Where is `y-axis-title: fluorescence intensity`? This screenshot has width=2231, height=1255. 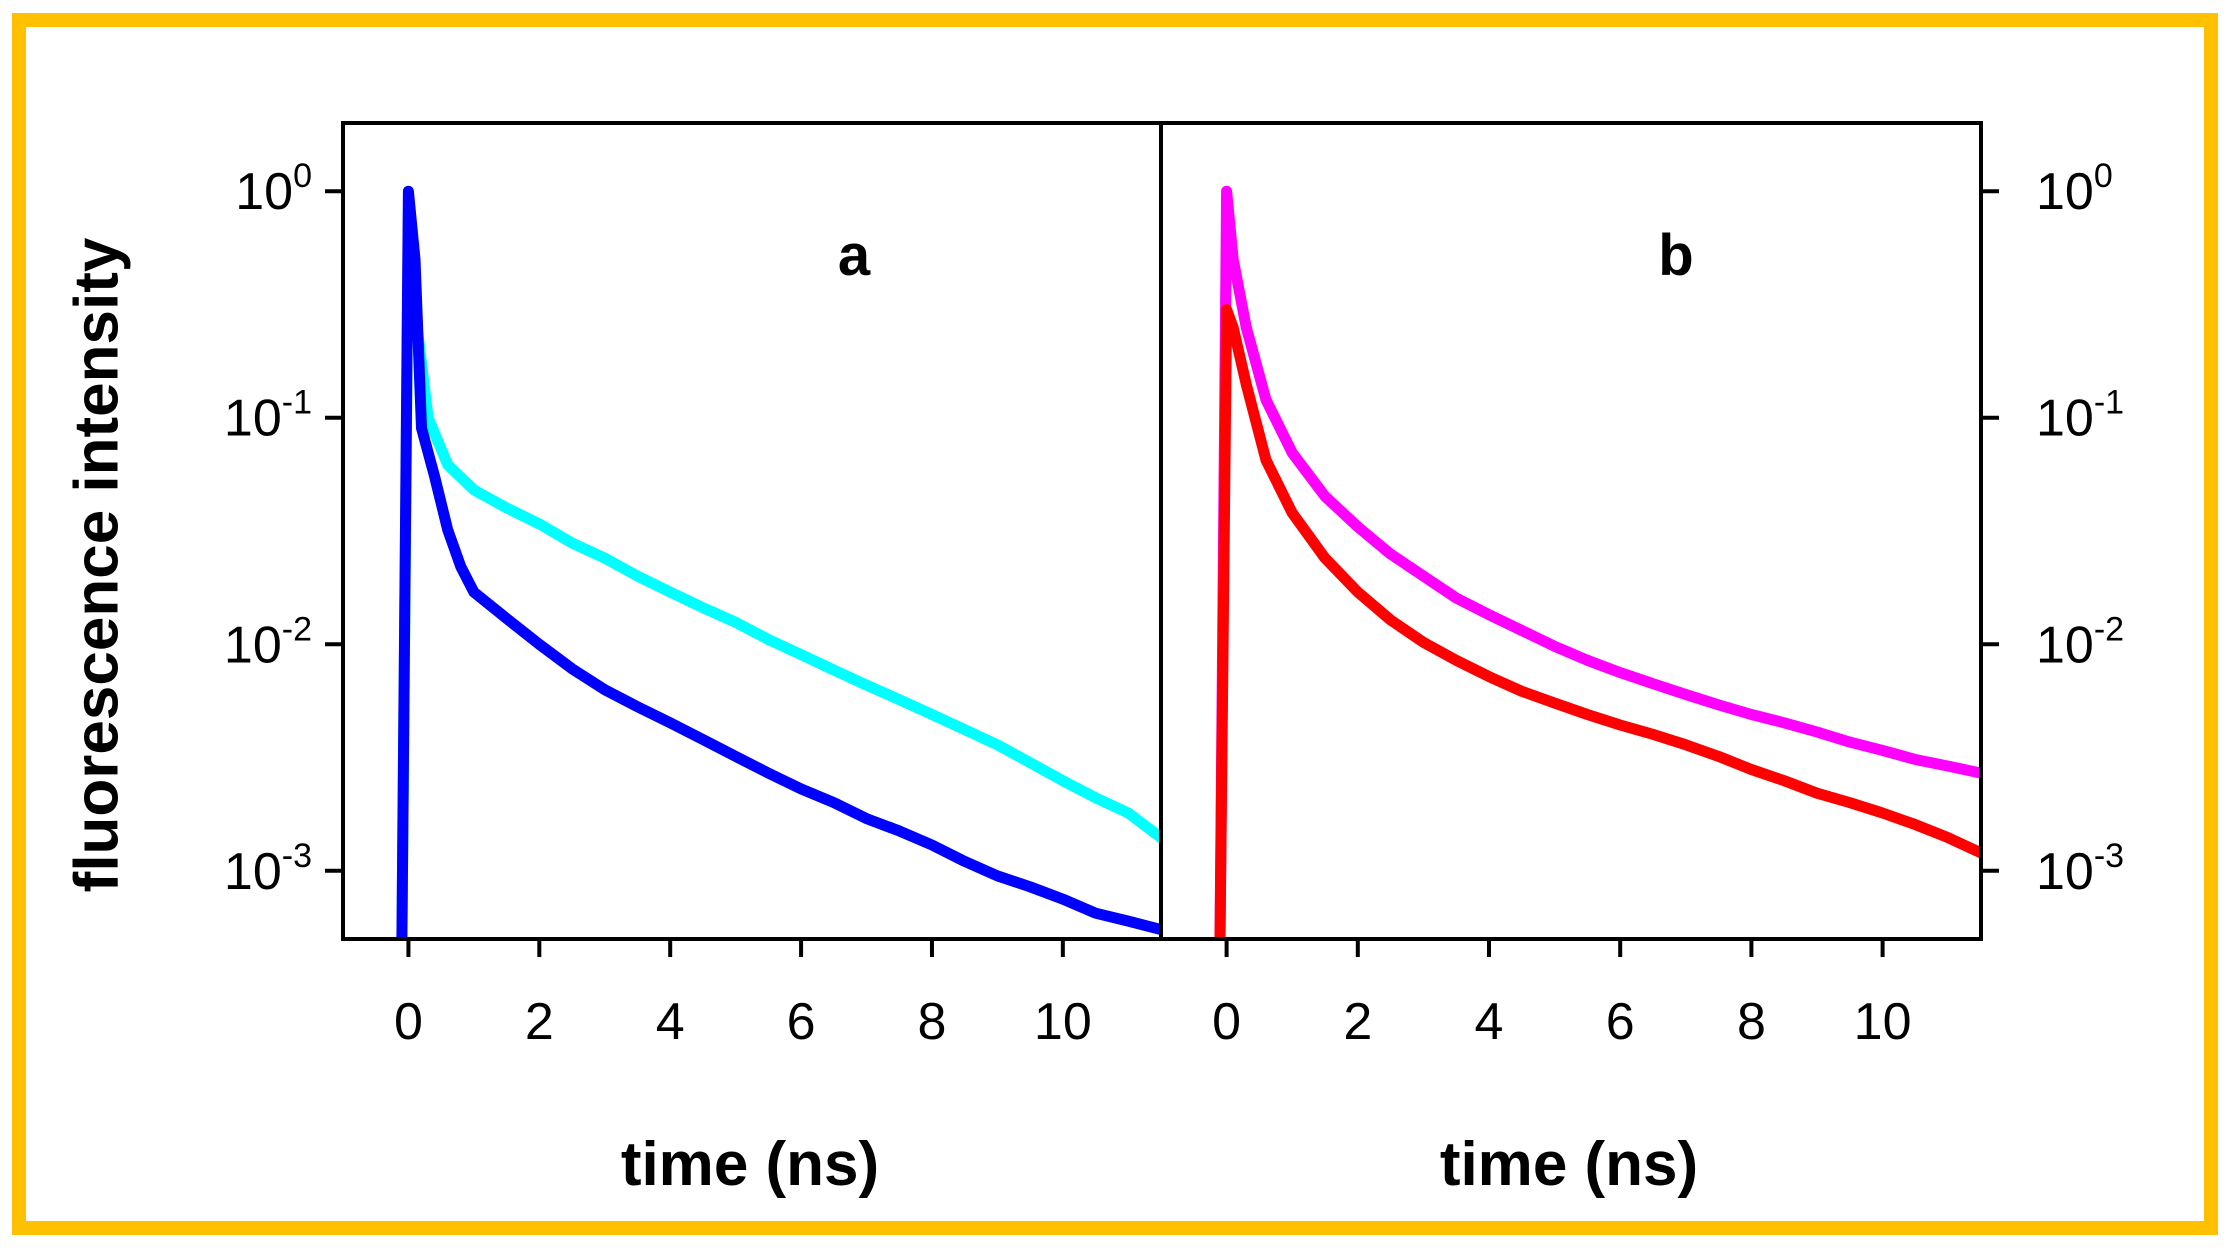
y-axis-title: fluorescence intensity is located at coordinates (97, 564).